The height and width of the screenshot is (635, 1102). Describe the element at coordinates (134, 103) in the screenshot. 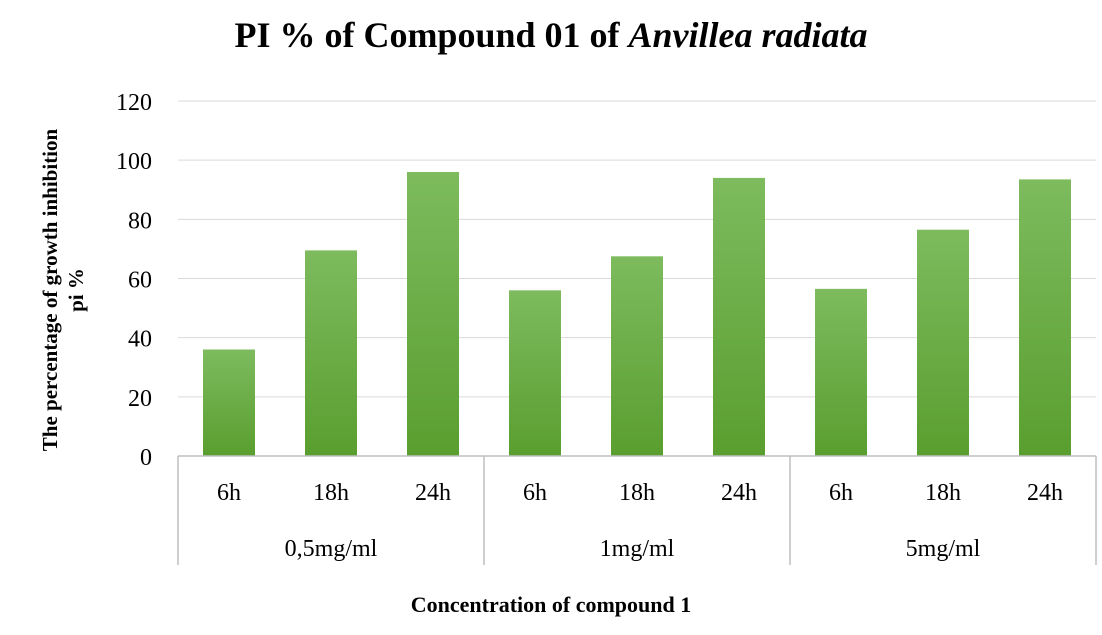

I see `y-tick-label: 120` at that location.